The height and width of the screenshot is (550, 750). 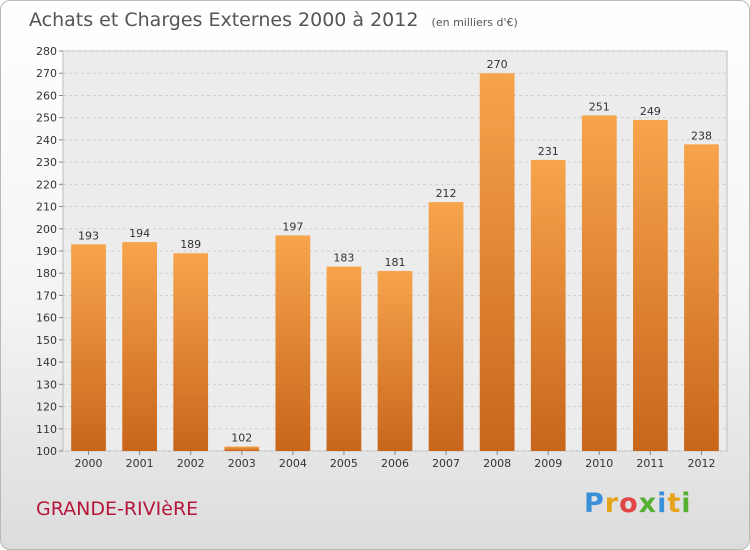 What do you see at coordinates (46, 229) in the screenshot?
I see `y-tick-label: 200` at bounding box center [46, 229].